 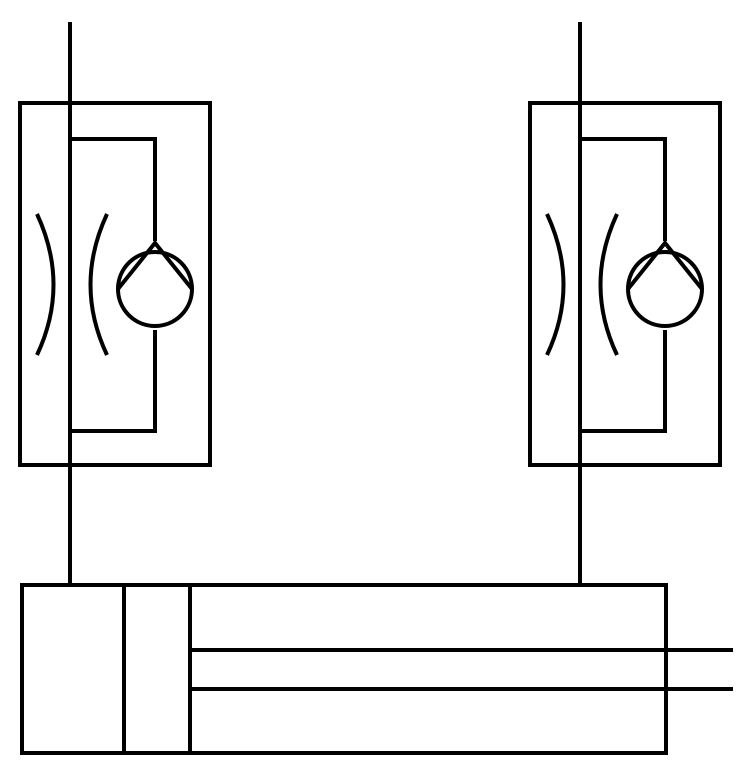 What do you see at coordinates (155, 265) in the screenshot?
I see `check-valve-seat-left` at bounding box center [155, 265].